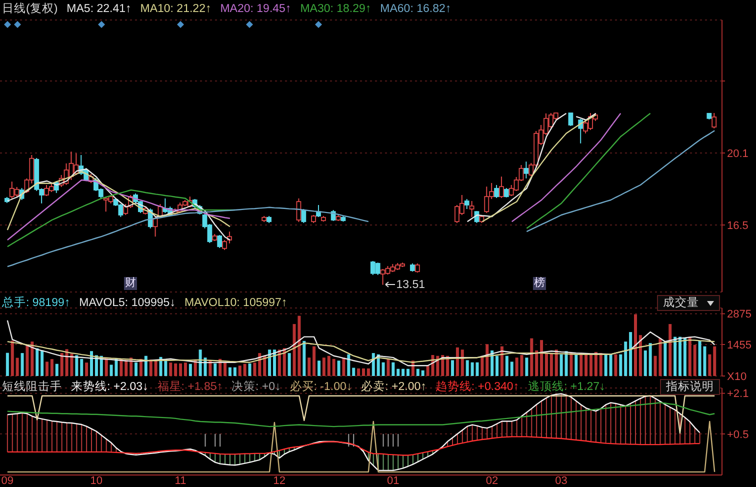 The image size is (756, 487). Describe the element at coordinates (739, 314) in the screenshot. I see `y-tick-label: 2875` at that location.